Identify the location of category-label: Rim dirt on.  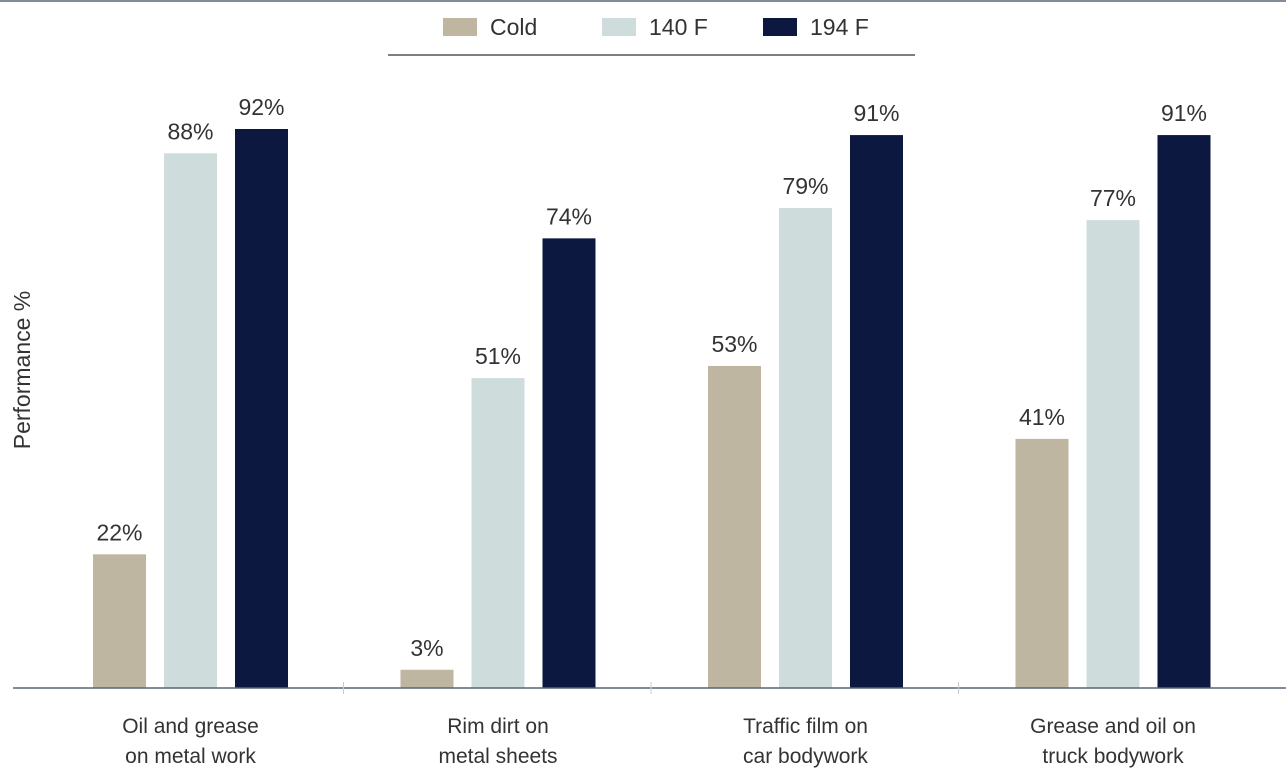
(498, 726).